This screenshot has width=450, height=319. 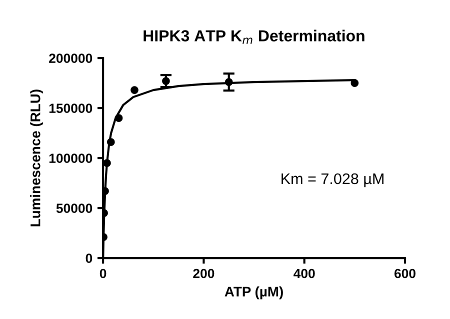 I want to click on x-tick-label: 0, so click(x=103, y=273).